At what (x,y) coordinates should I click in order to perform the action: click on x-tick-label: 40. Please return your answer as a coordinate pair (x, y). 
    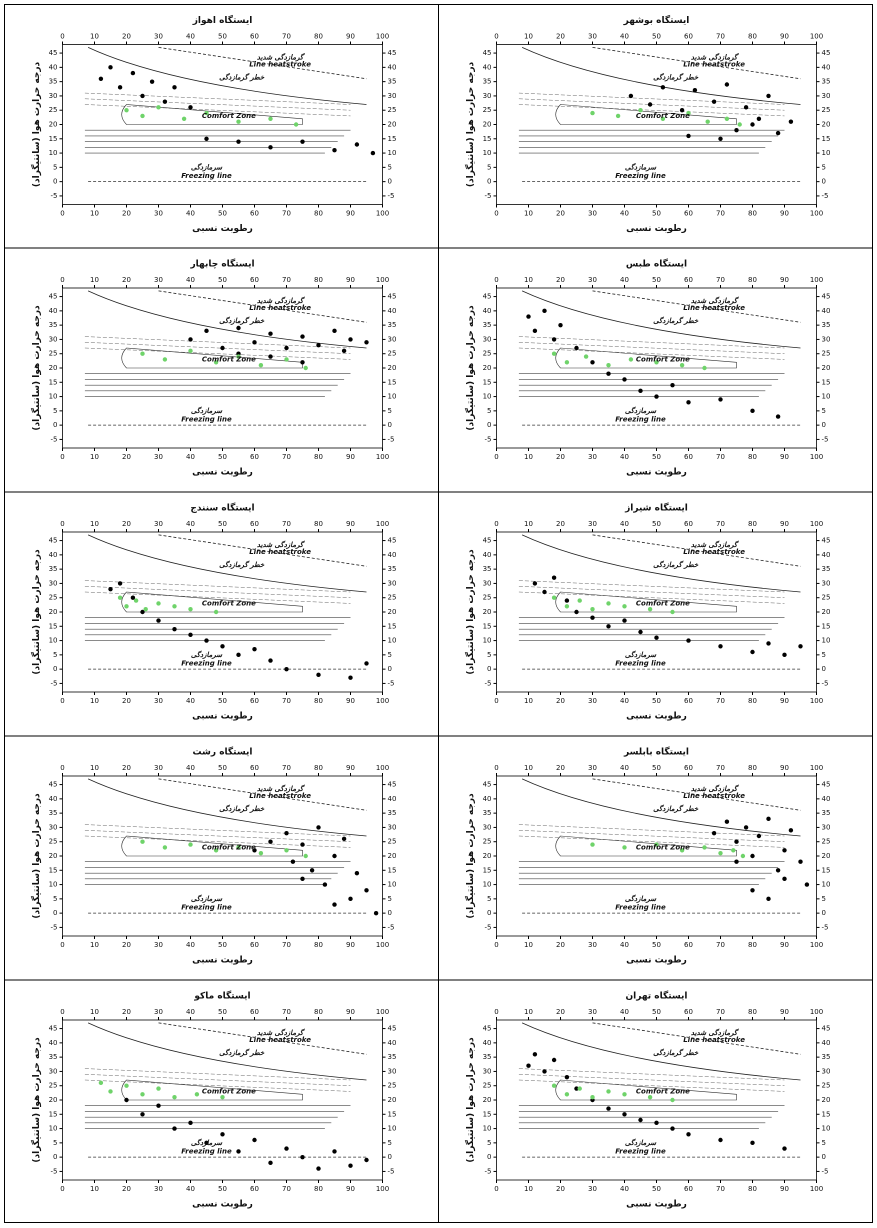
    Looking at the image, I should click on (624, 457).